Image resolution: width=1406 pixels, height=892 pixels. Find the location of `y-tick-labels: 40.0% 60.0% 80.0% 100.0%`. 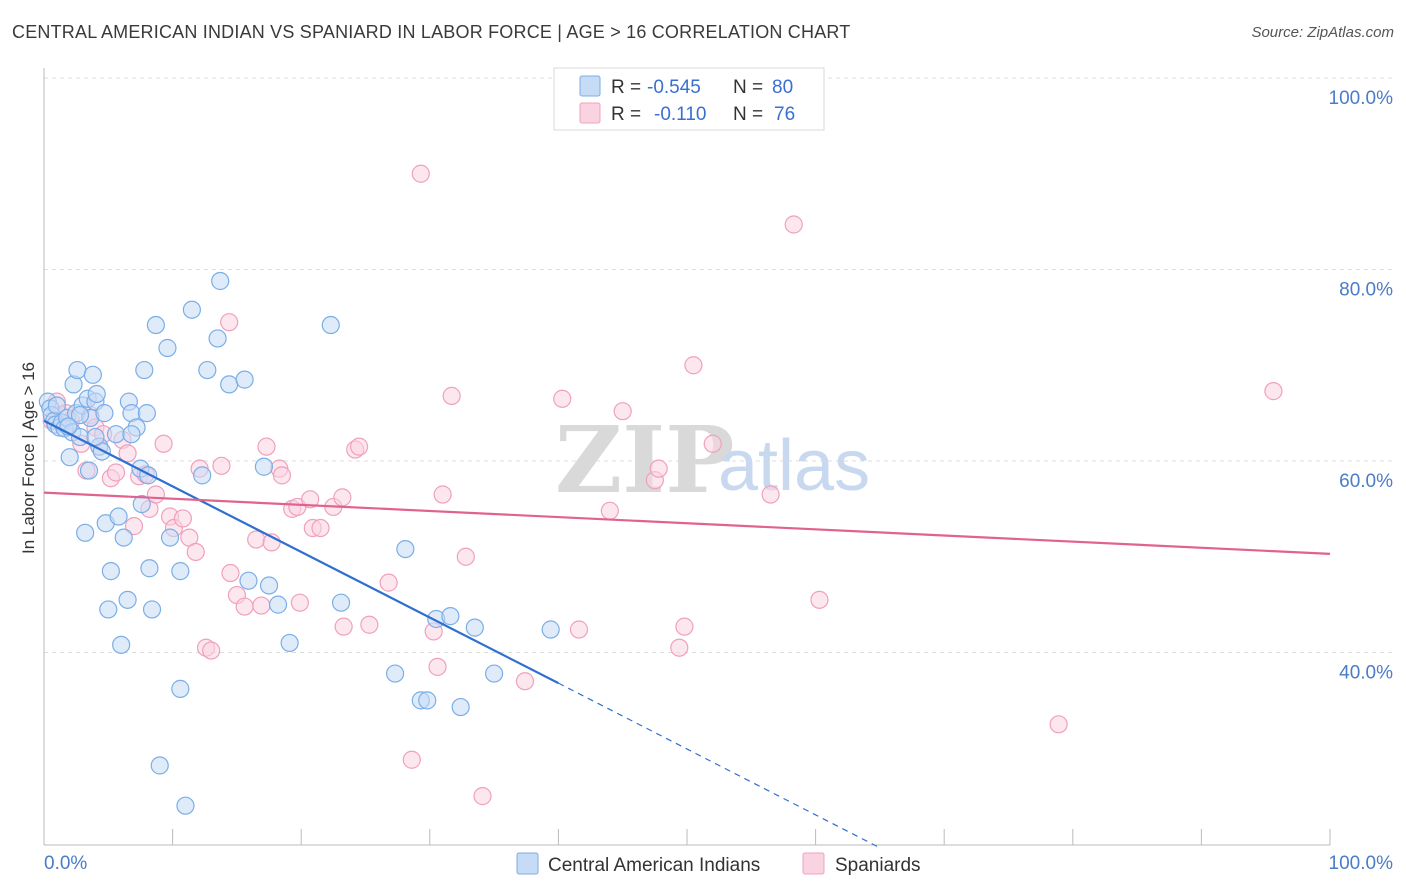

y-tick-labels: 40.0% 60.0% 80.0% 100.0% is located at coordinates (1361, 386).